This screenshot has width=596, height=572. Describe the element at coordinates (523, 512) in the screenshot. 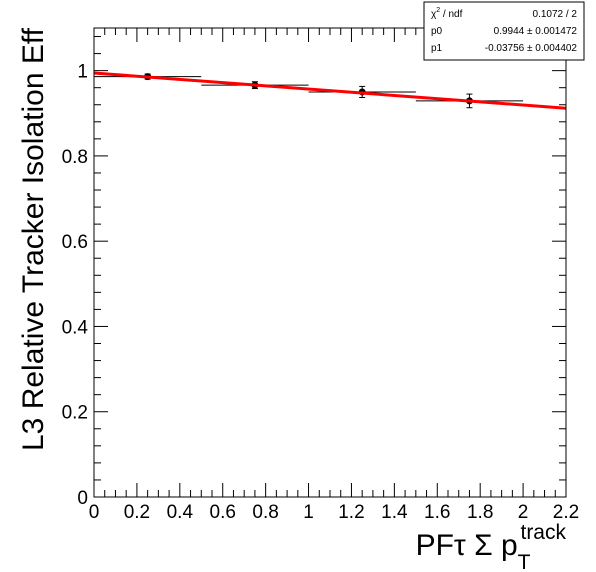

I see `x-tick-label: 2` at that location.